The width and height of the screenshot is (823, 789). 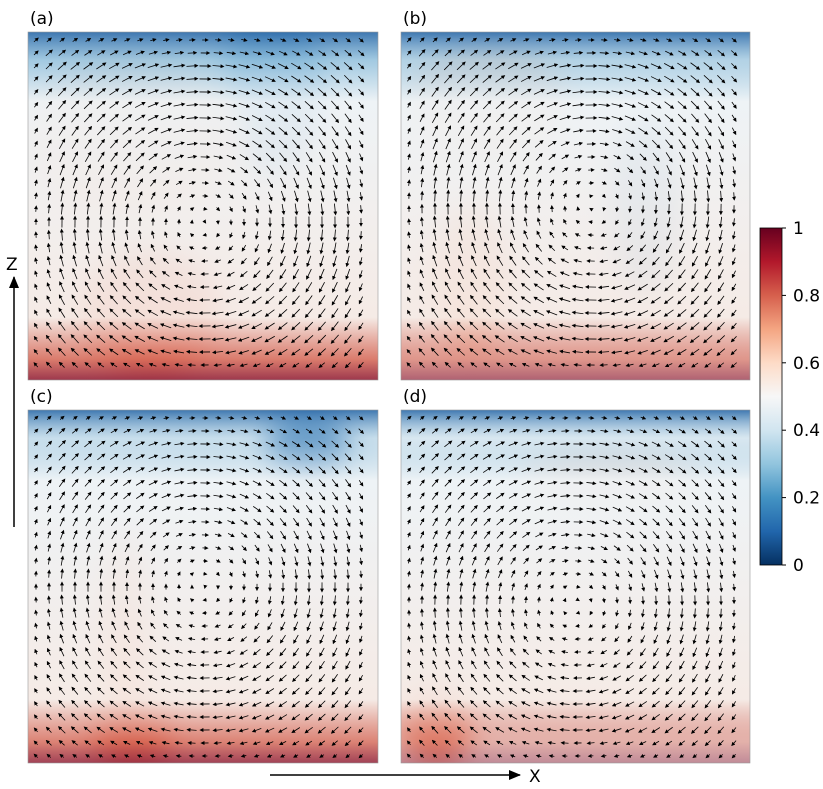 I want to click on colorbar-tick-label: 0.4, so click(x=806, y=431).